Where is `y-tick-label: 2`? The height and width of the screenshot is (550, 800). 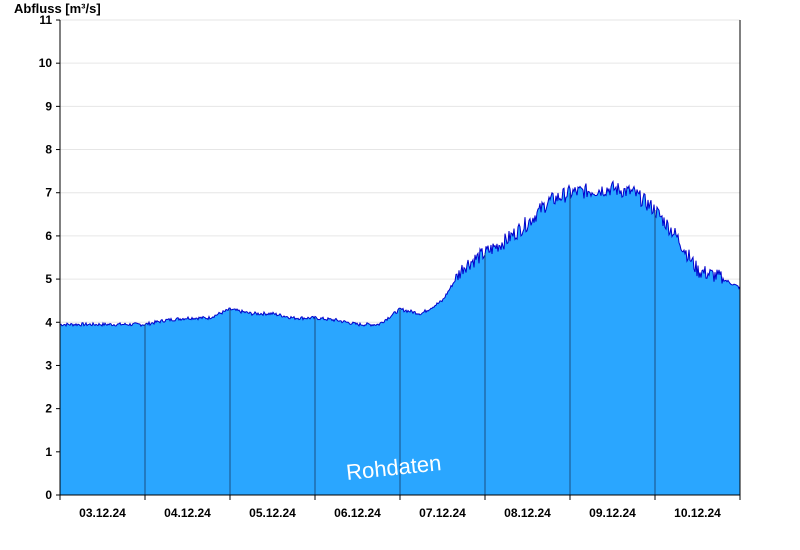
y-tick-label: 2 is located at coordinates (48, 409).